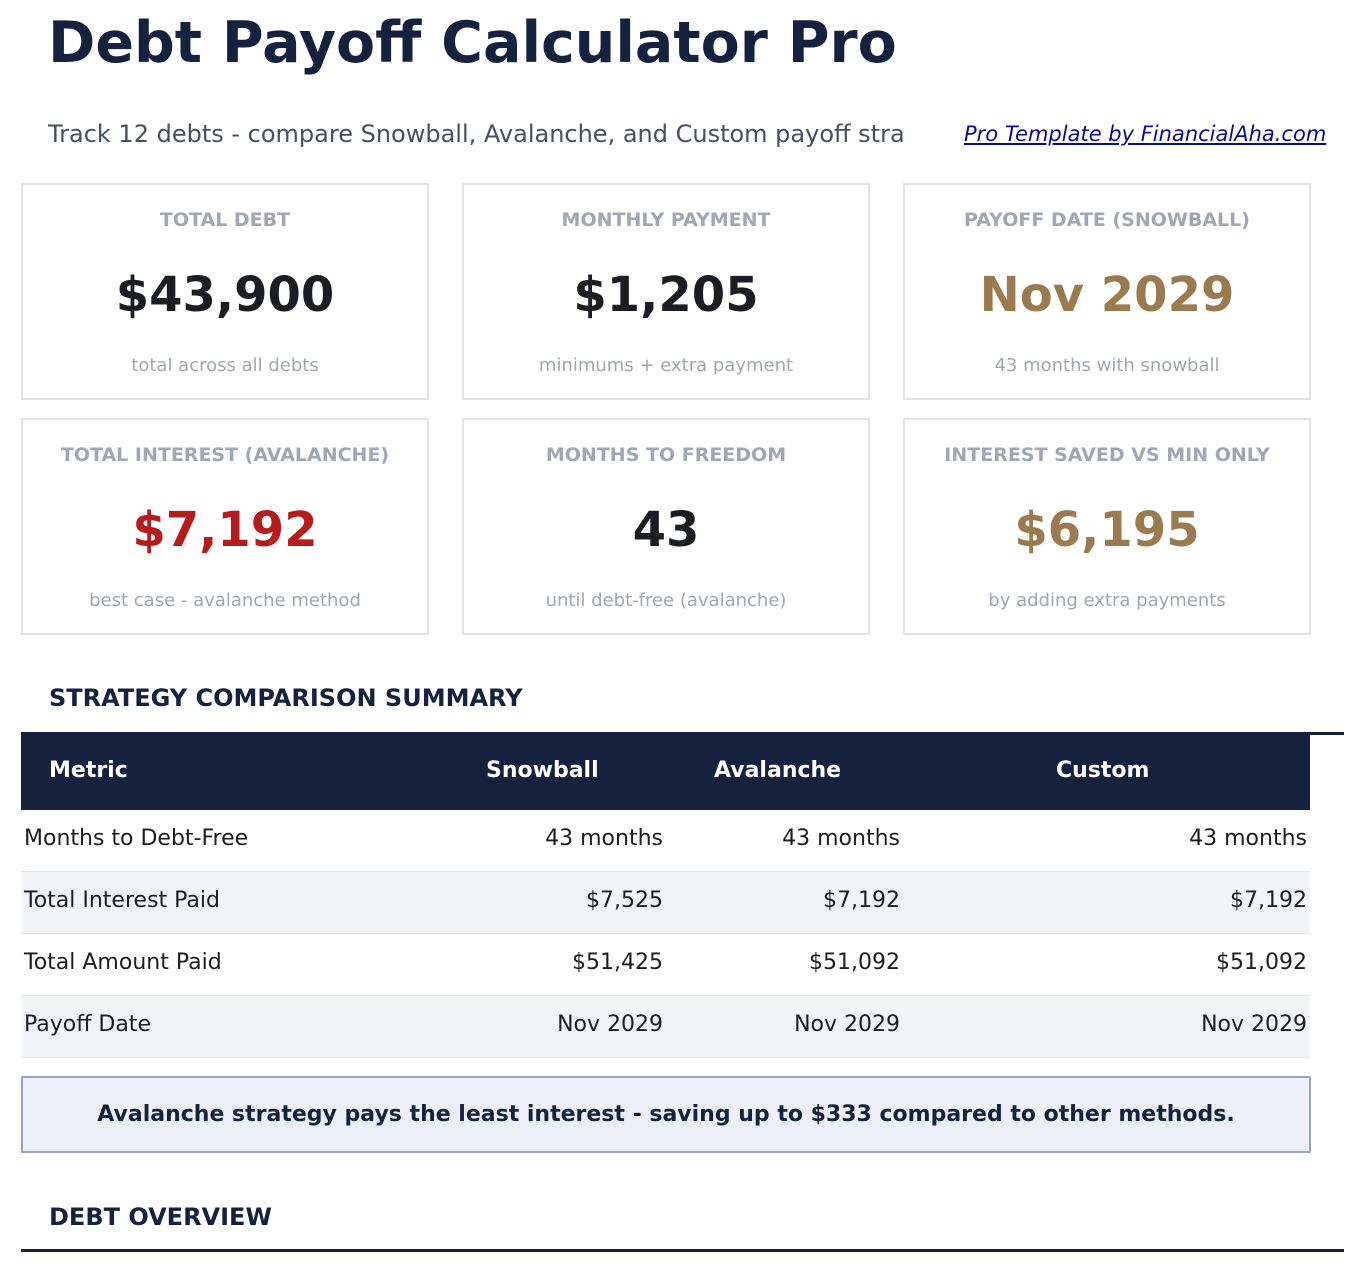 This screenshot has height=1274, width=1364. What do you see at coordinates (666, 530) in the screenshot?
I see `kpi-value: 43` at bounding box center [666, 530].